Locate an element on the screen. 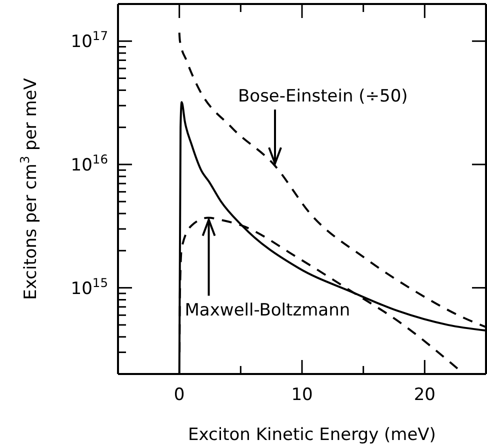  y-tick-label: 10$^{15}$ is located at coordinates (89, 287).